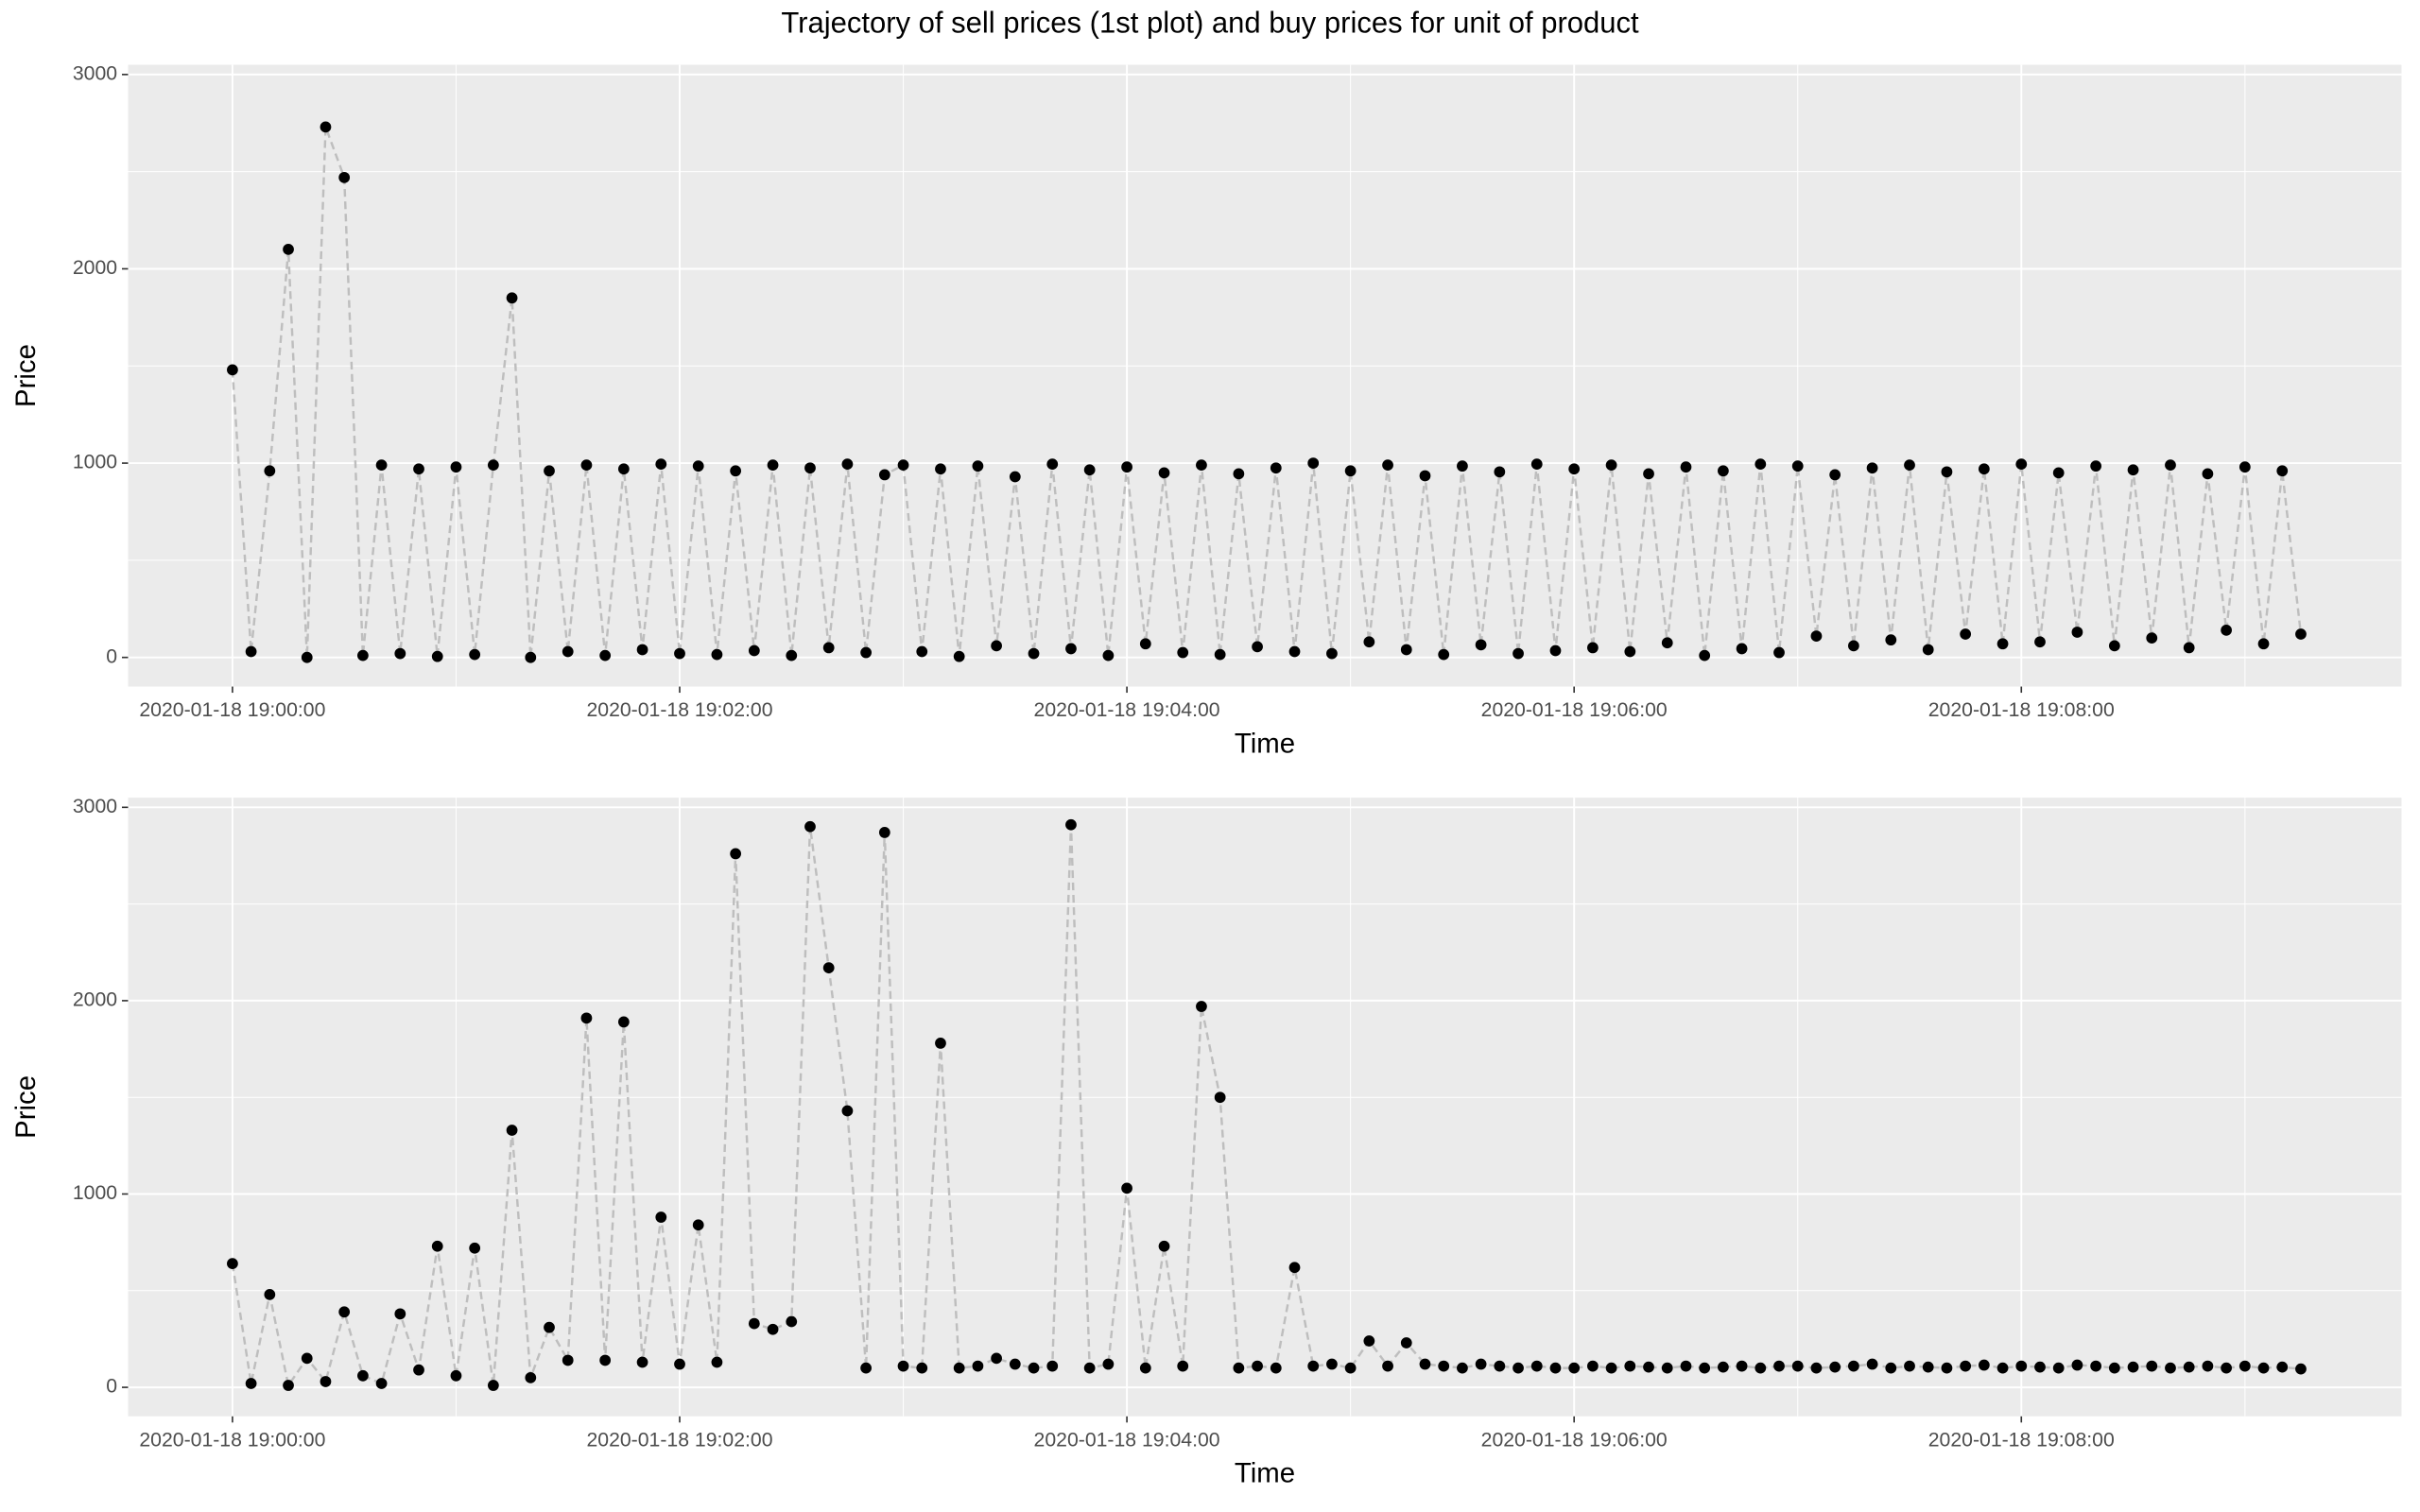 This screenshot has width=2420, height=1512. Describe the element at coordinates (1574, 1441) in the screenshot. I see `x-tick-label: 2020-01-18 19:06:00` at that location.